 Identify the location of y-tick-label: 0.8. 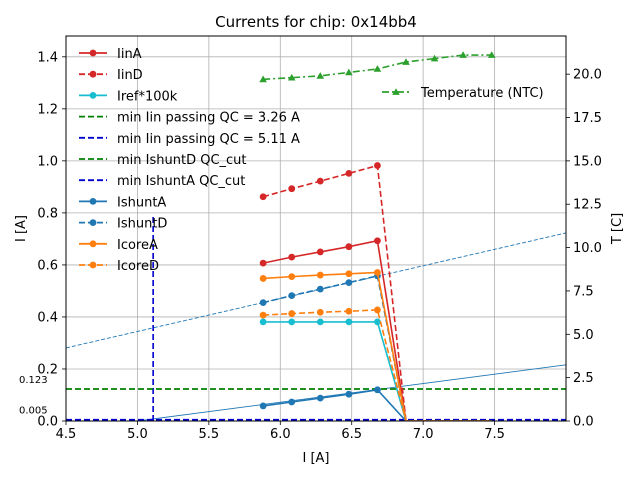
(47, 213).